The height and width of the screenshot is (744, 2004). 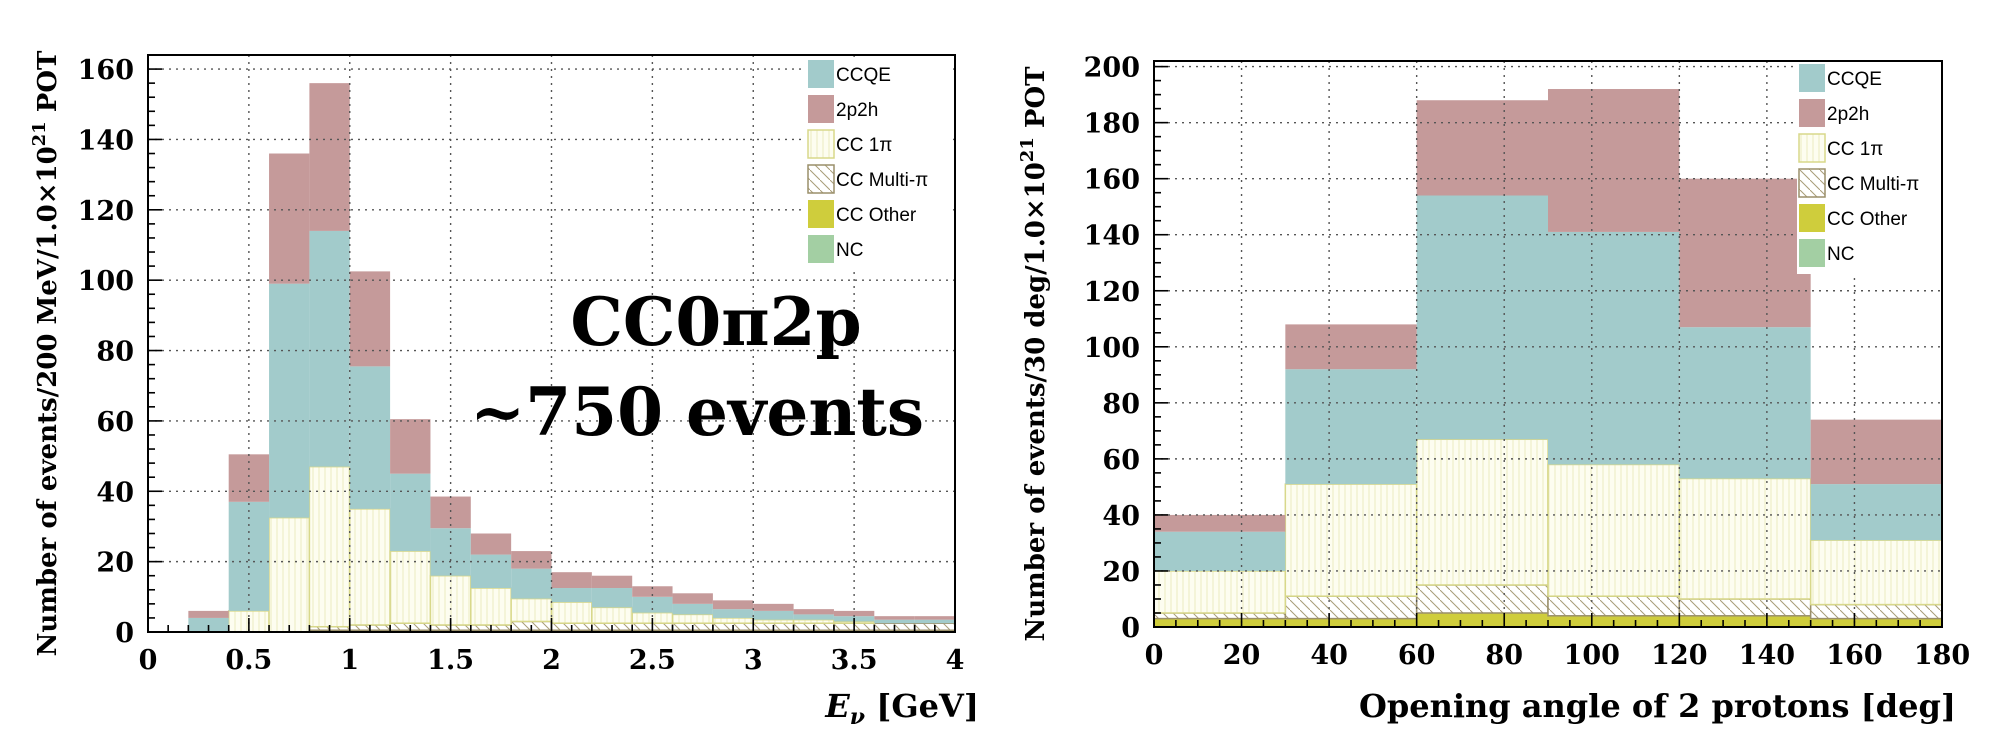 I want to click on y-axis-label: Number of events/30 deg/1.0×1021 POT, so click(x=1034, y=354).